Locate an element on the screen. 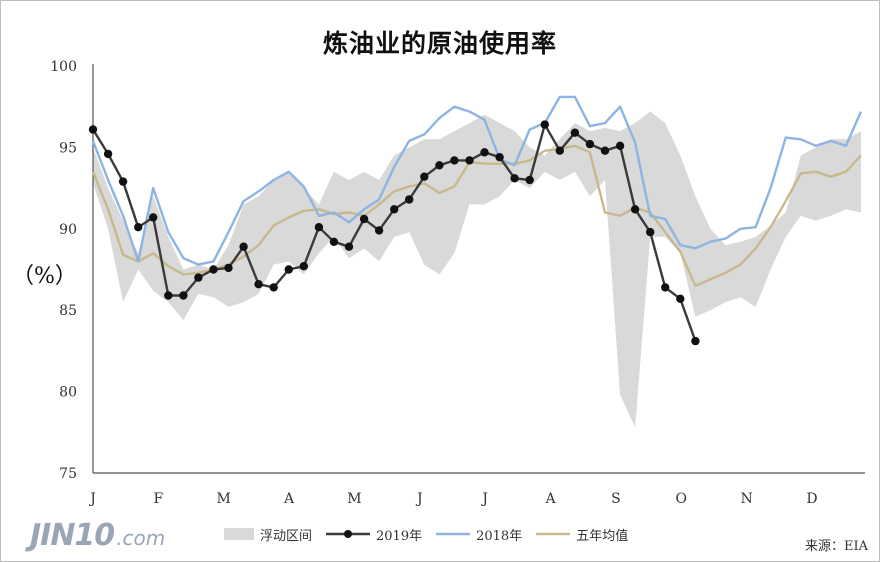 This screenshot has height=562, width=880. x-tick-11: D is located at coordinates (811, 499).